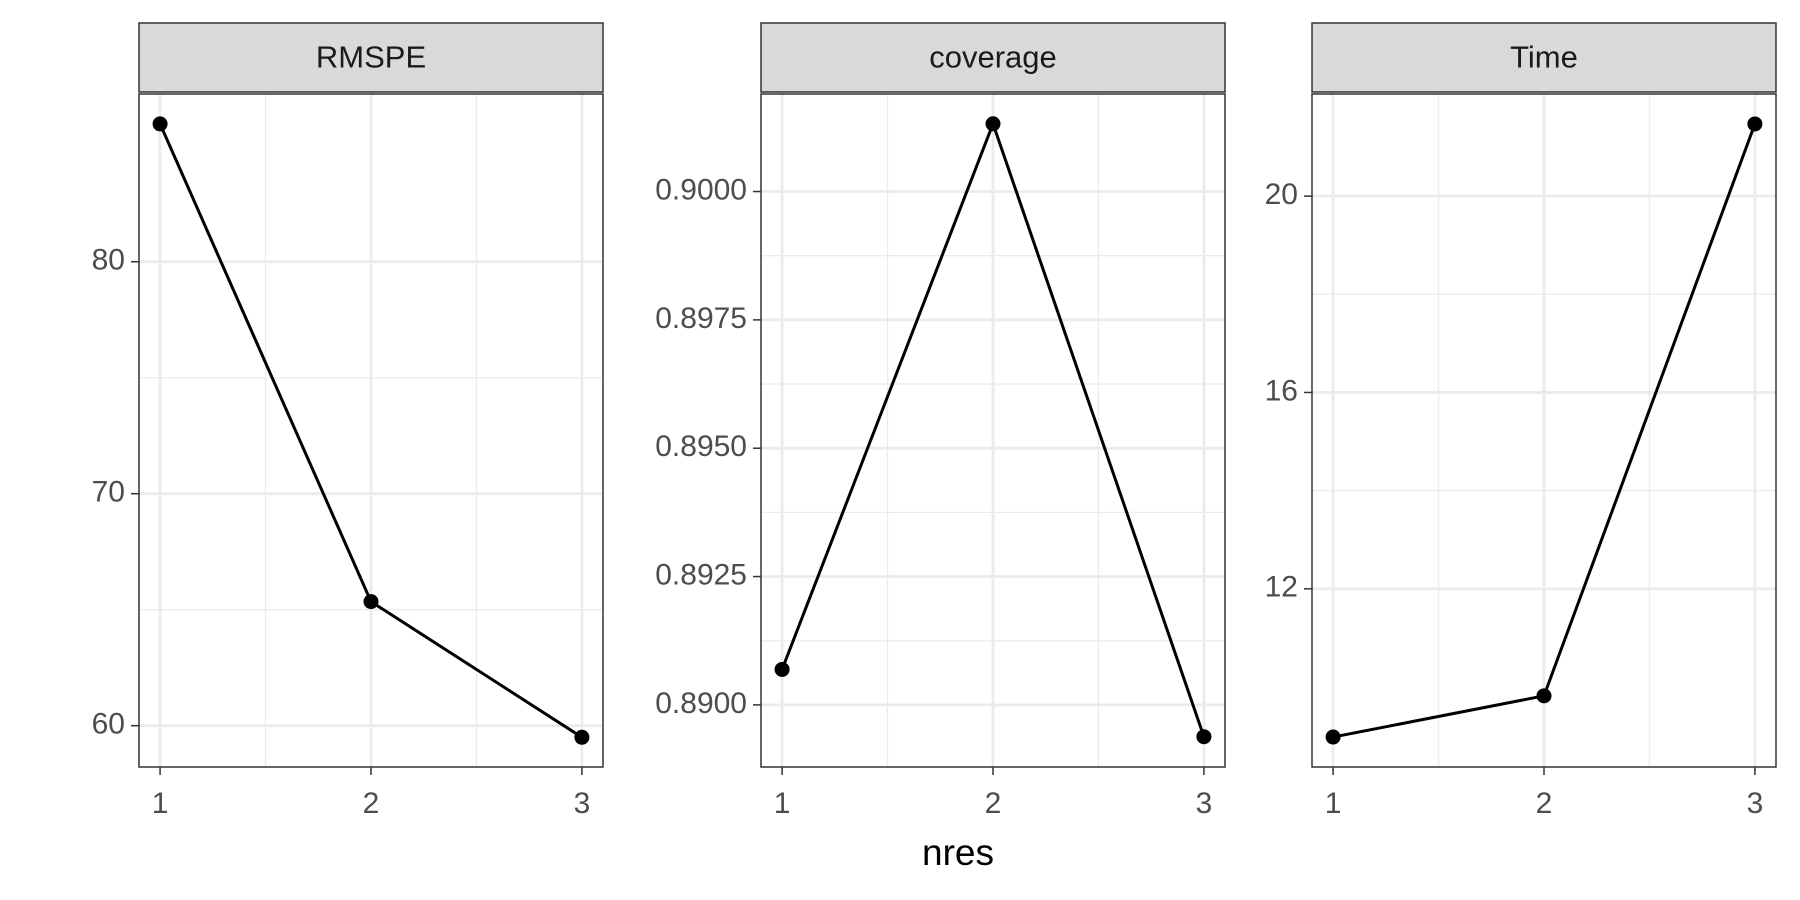 The image size is (1800, 900). I want to click on panel-title: coverage, so click(993, 57).